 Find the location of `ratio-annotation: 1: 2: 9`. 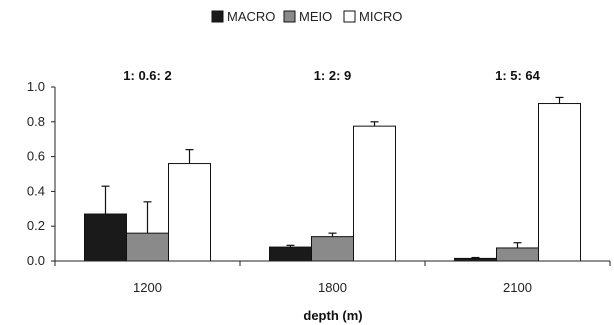

ratio-annotation: 1: 2: 9 is located at coordinates (333, 75).